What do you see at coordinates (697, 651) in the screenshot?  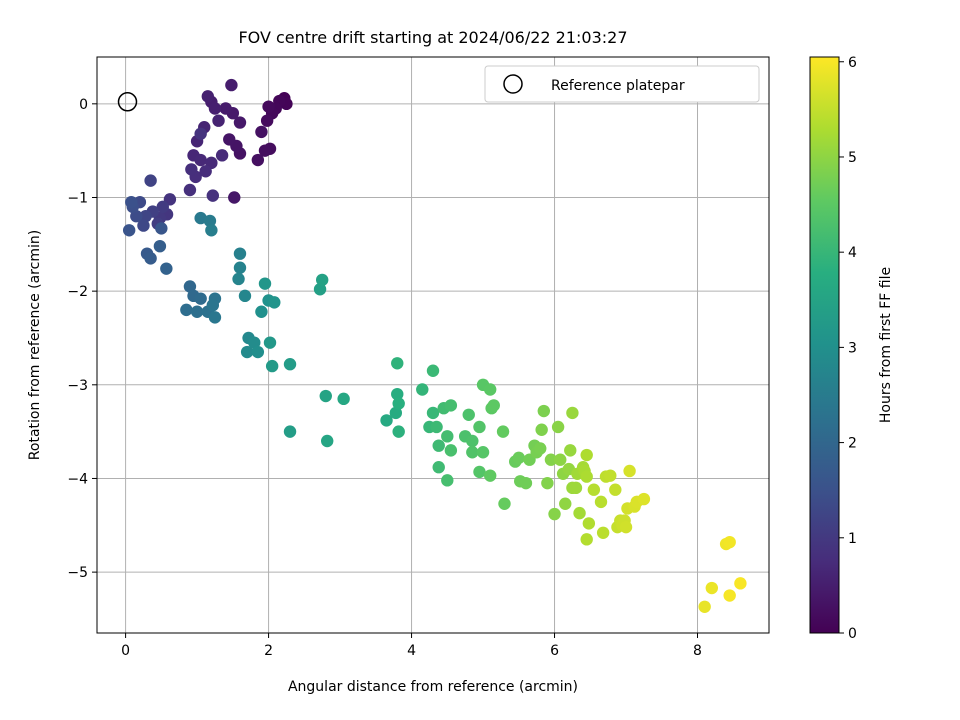 I see `x-tick-label: 8` at bounding box center [697, 651].